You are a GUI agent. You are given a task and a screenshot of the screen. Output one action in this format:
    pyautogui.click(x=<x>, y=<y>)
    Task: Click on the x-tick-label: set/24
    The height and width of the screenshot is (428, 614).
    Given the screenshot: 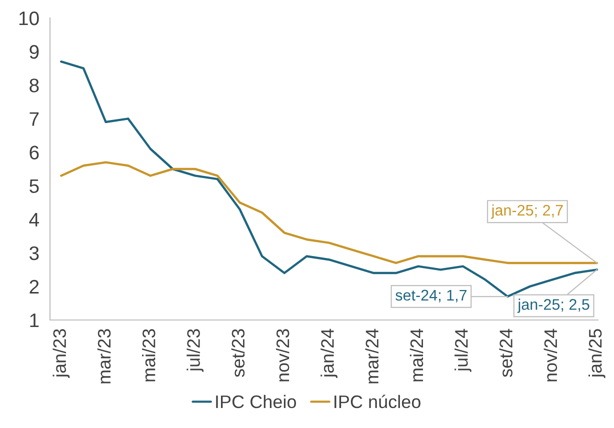 What is the action you would take?
    pyautogui.click(x=505, y=353)
    